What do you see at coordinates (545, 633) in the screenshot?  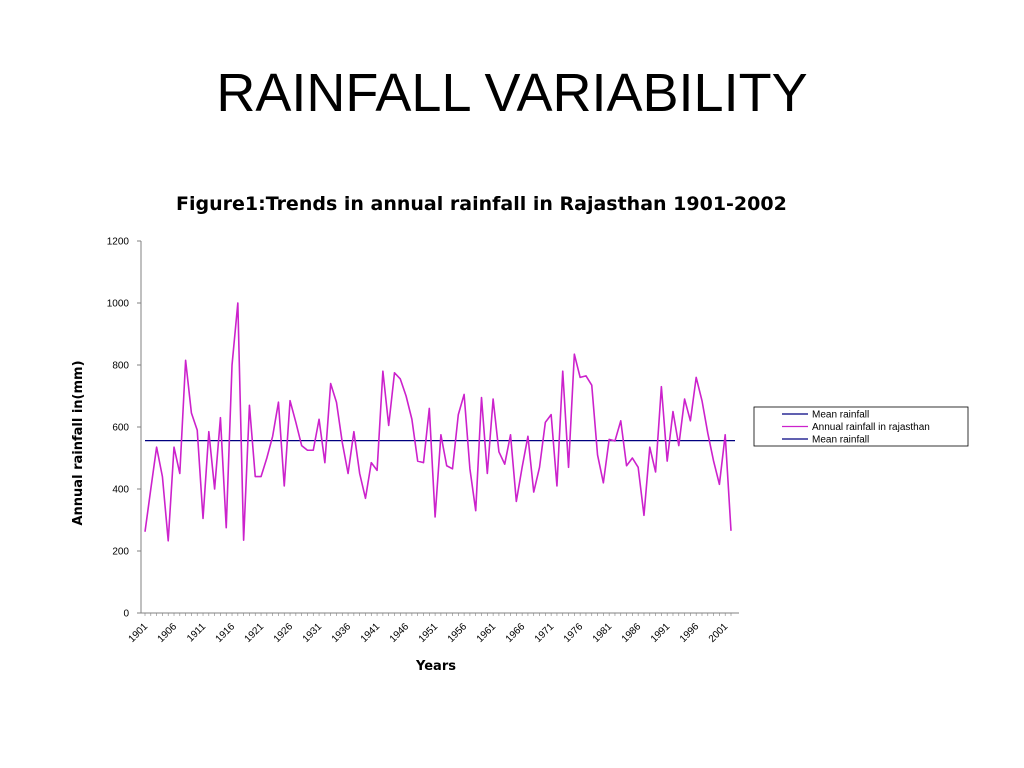 I see `x-tick-label: 1971` at bounding box center [545, 633].